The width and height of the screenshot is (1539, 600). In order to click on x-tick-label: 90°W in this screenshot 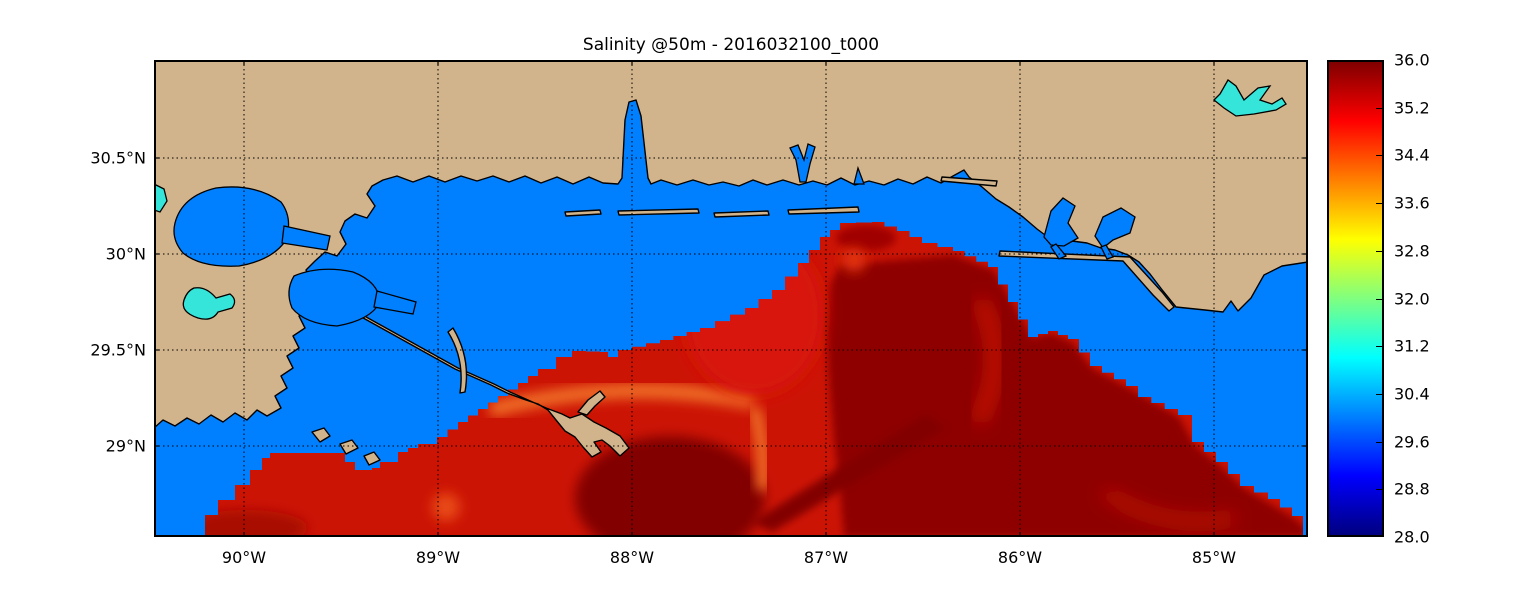, I will do `click(244, 557)`.